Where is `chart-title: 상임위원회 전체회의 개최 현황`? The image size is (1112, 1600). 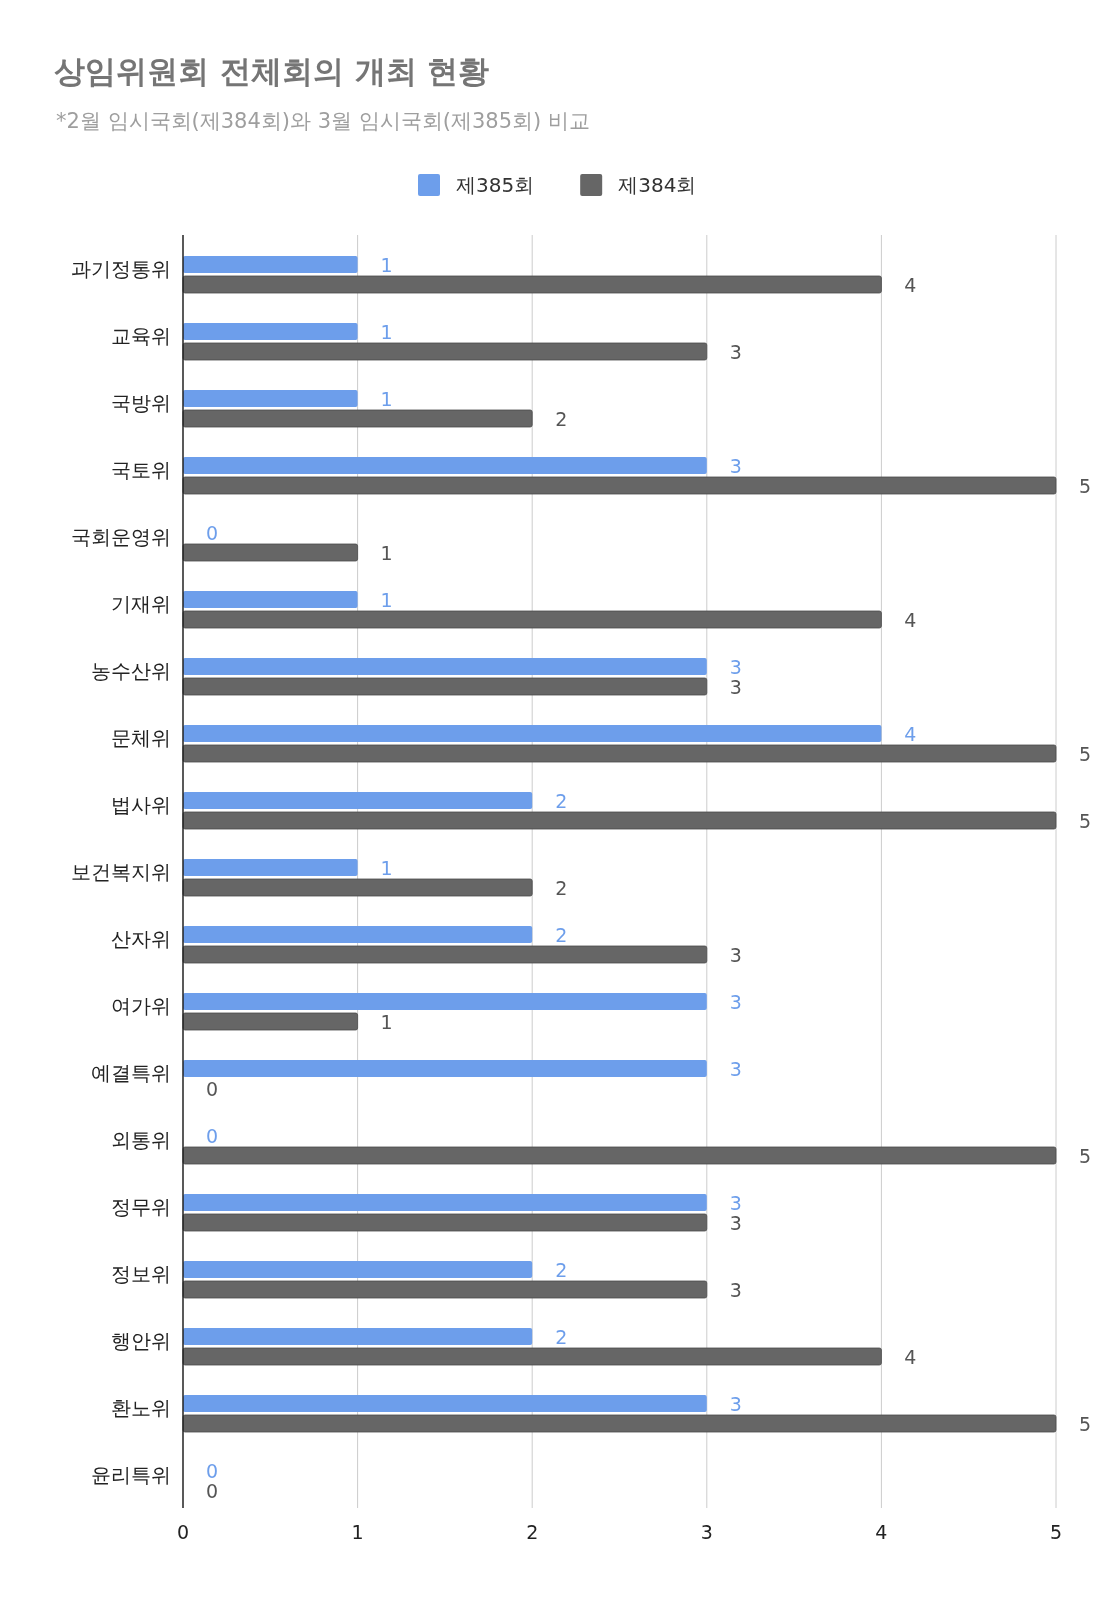 chart-title: 상임위원회 전체회의 개최 현황 is located at coordinates (272, 71).